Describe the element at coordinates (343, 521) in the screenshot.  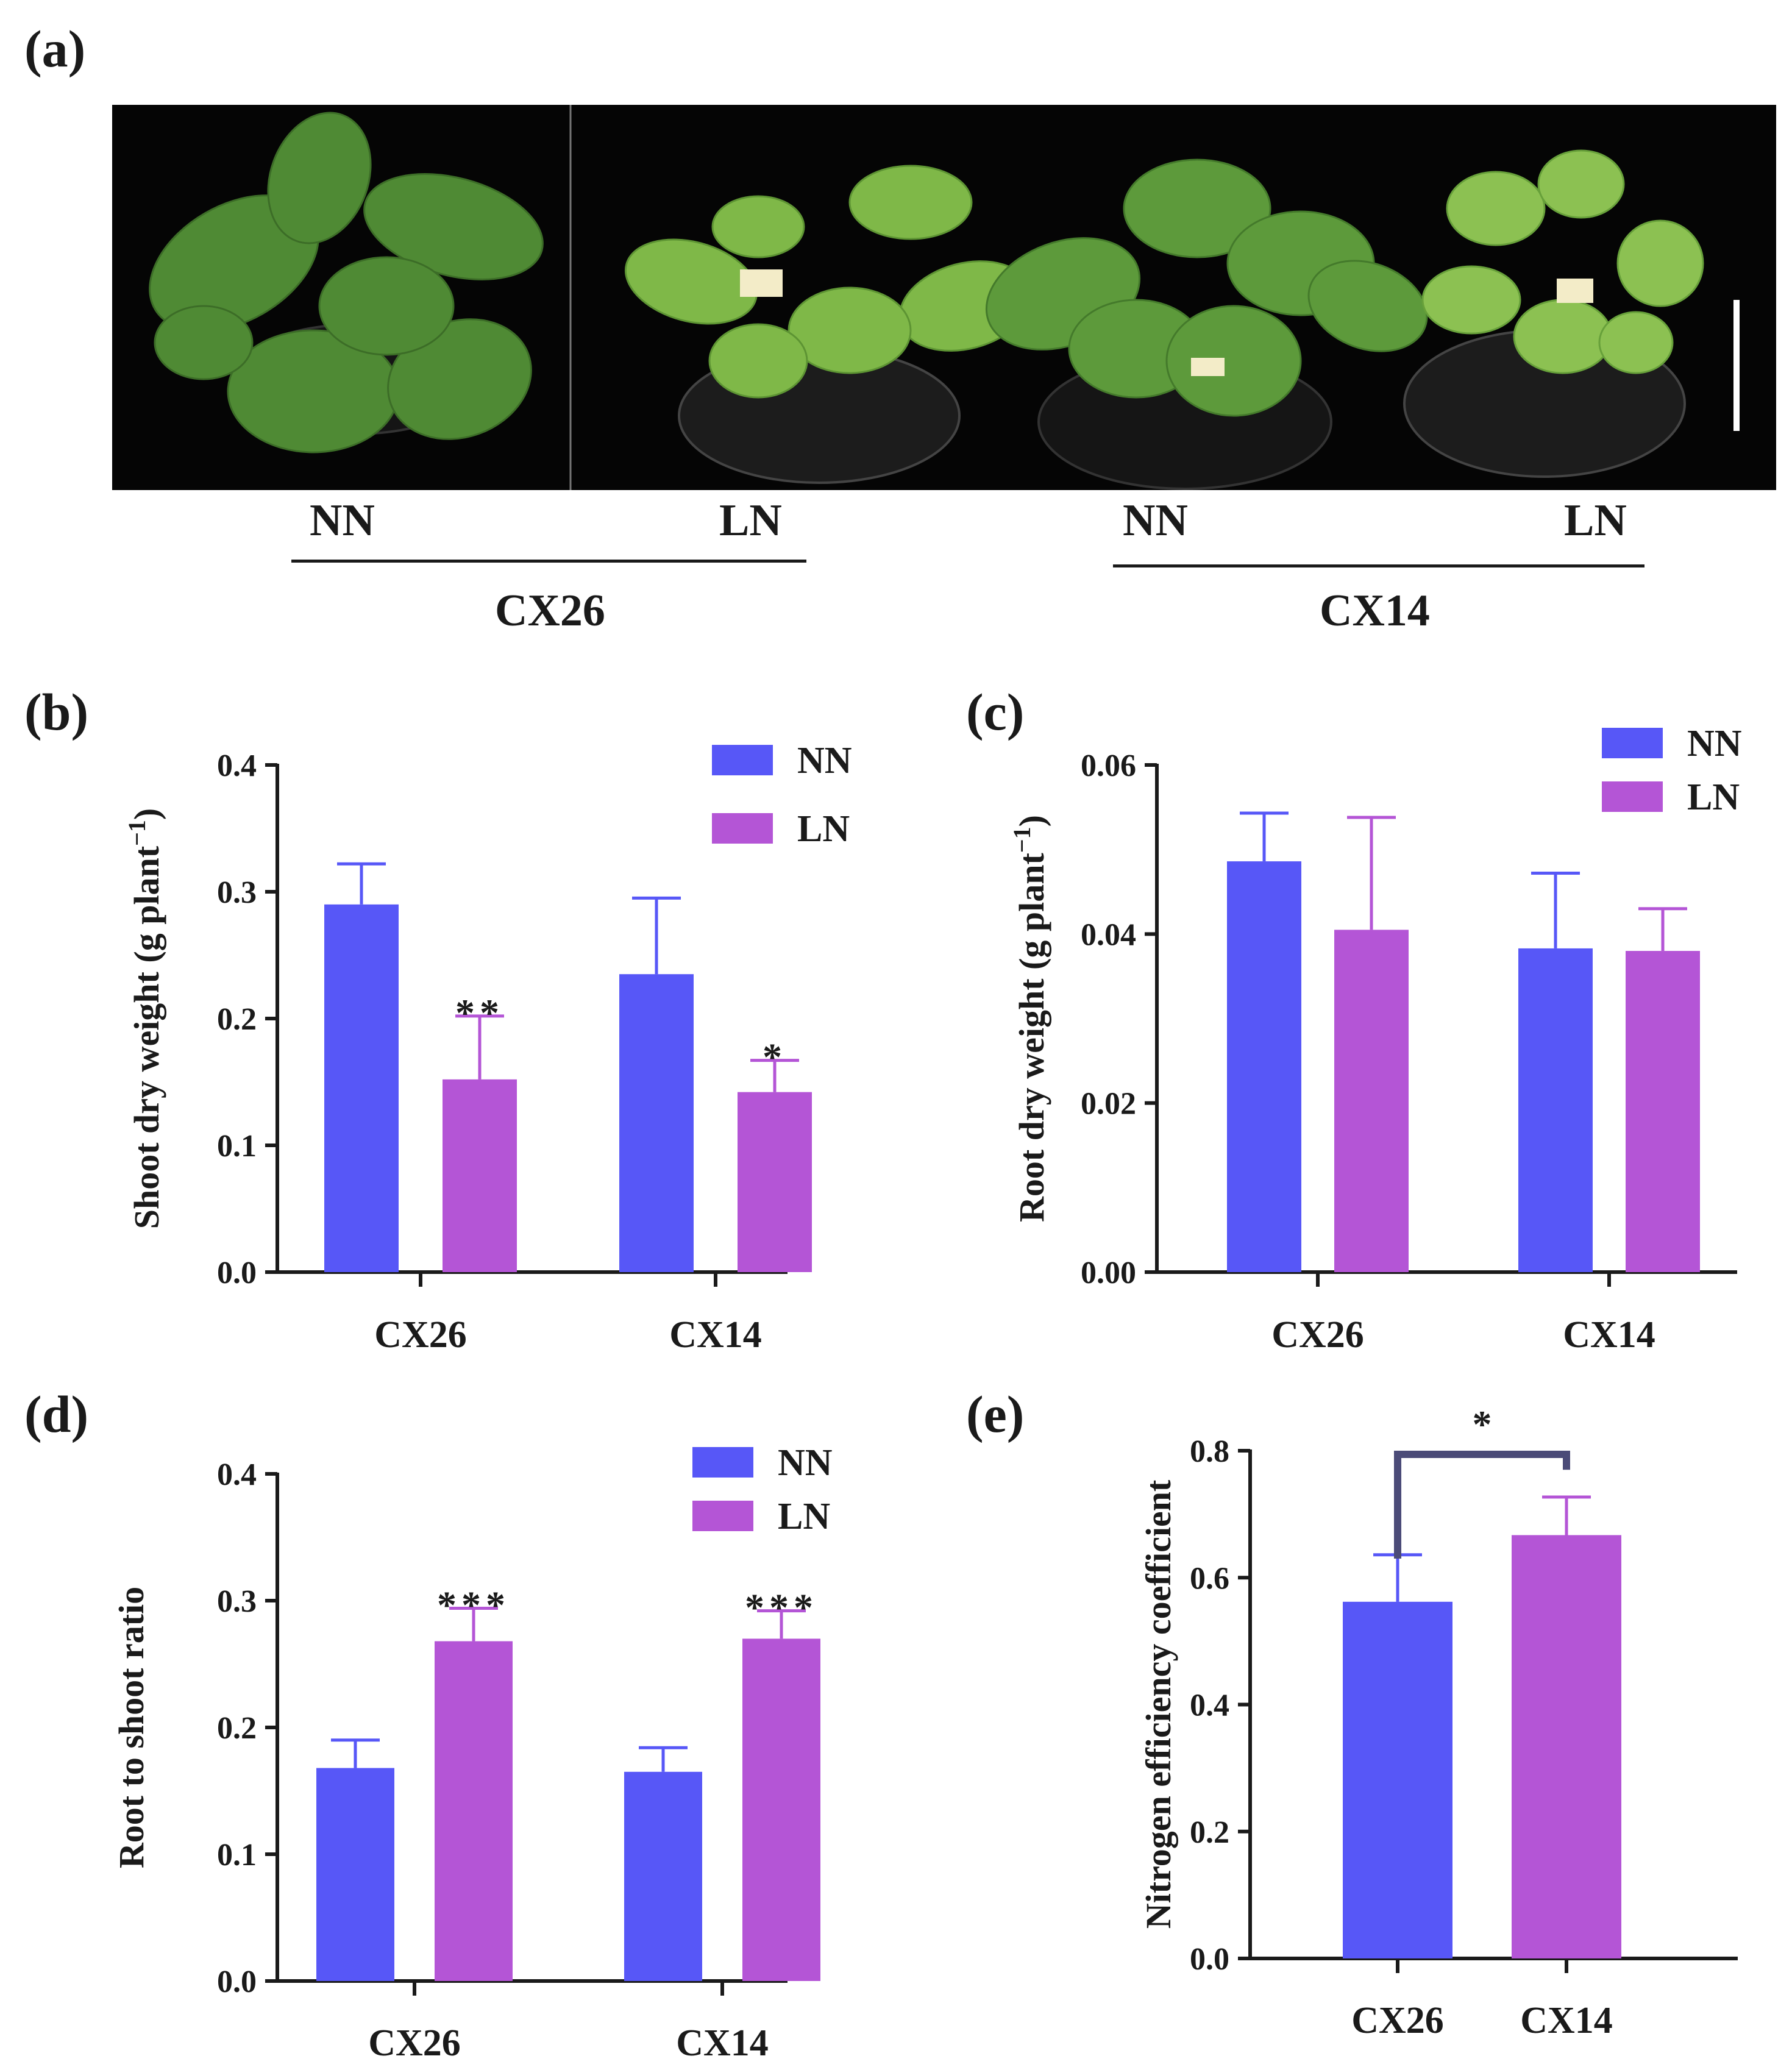
I see `photo-label-nn-cx26: NN` at that location.